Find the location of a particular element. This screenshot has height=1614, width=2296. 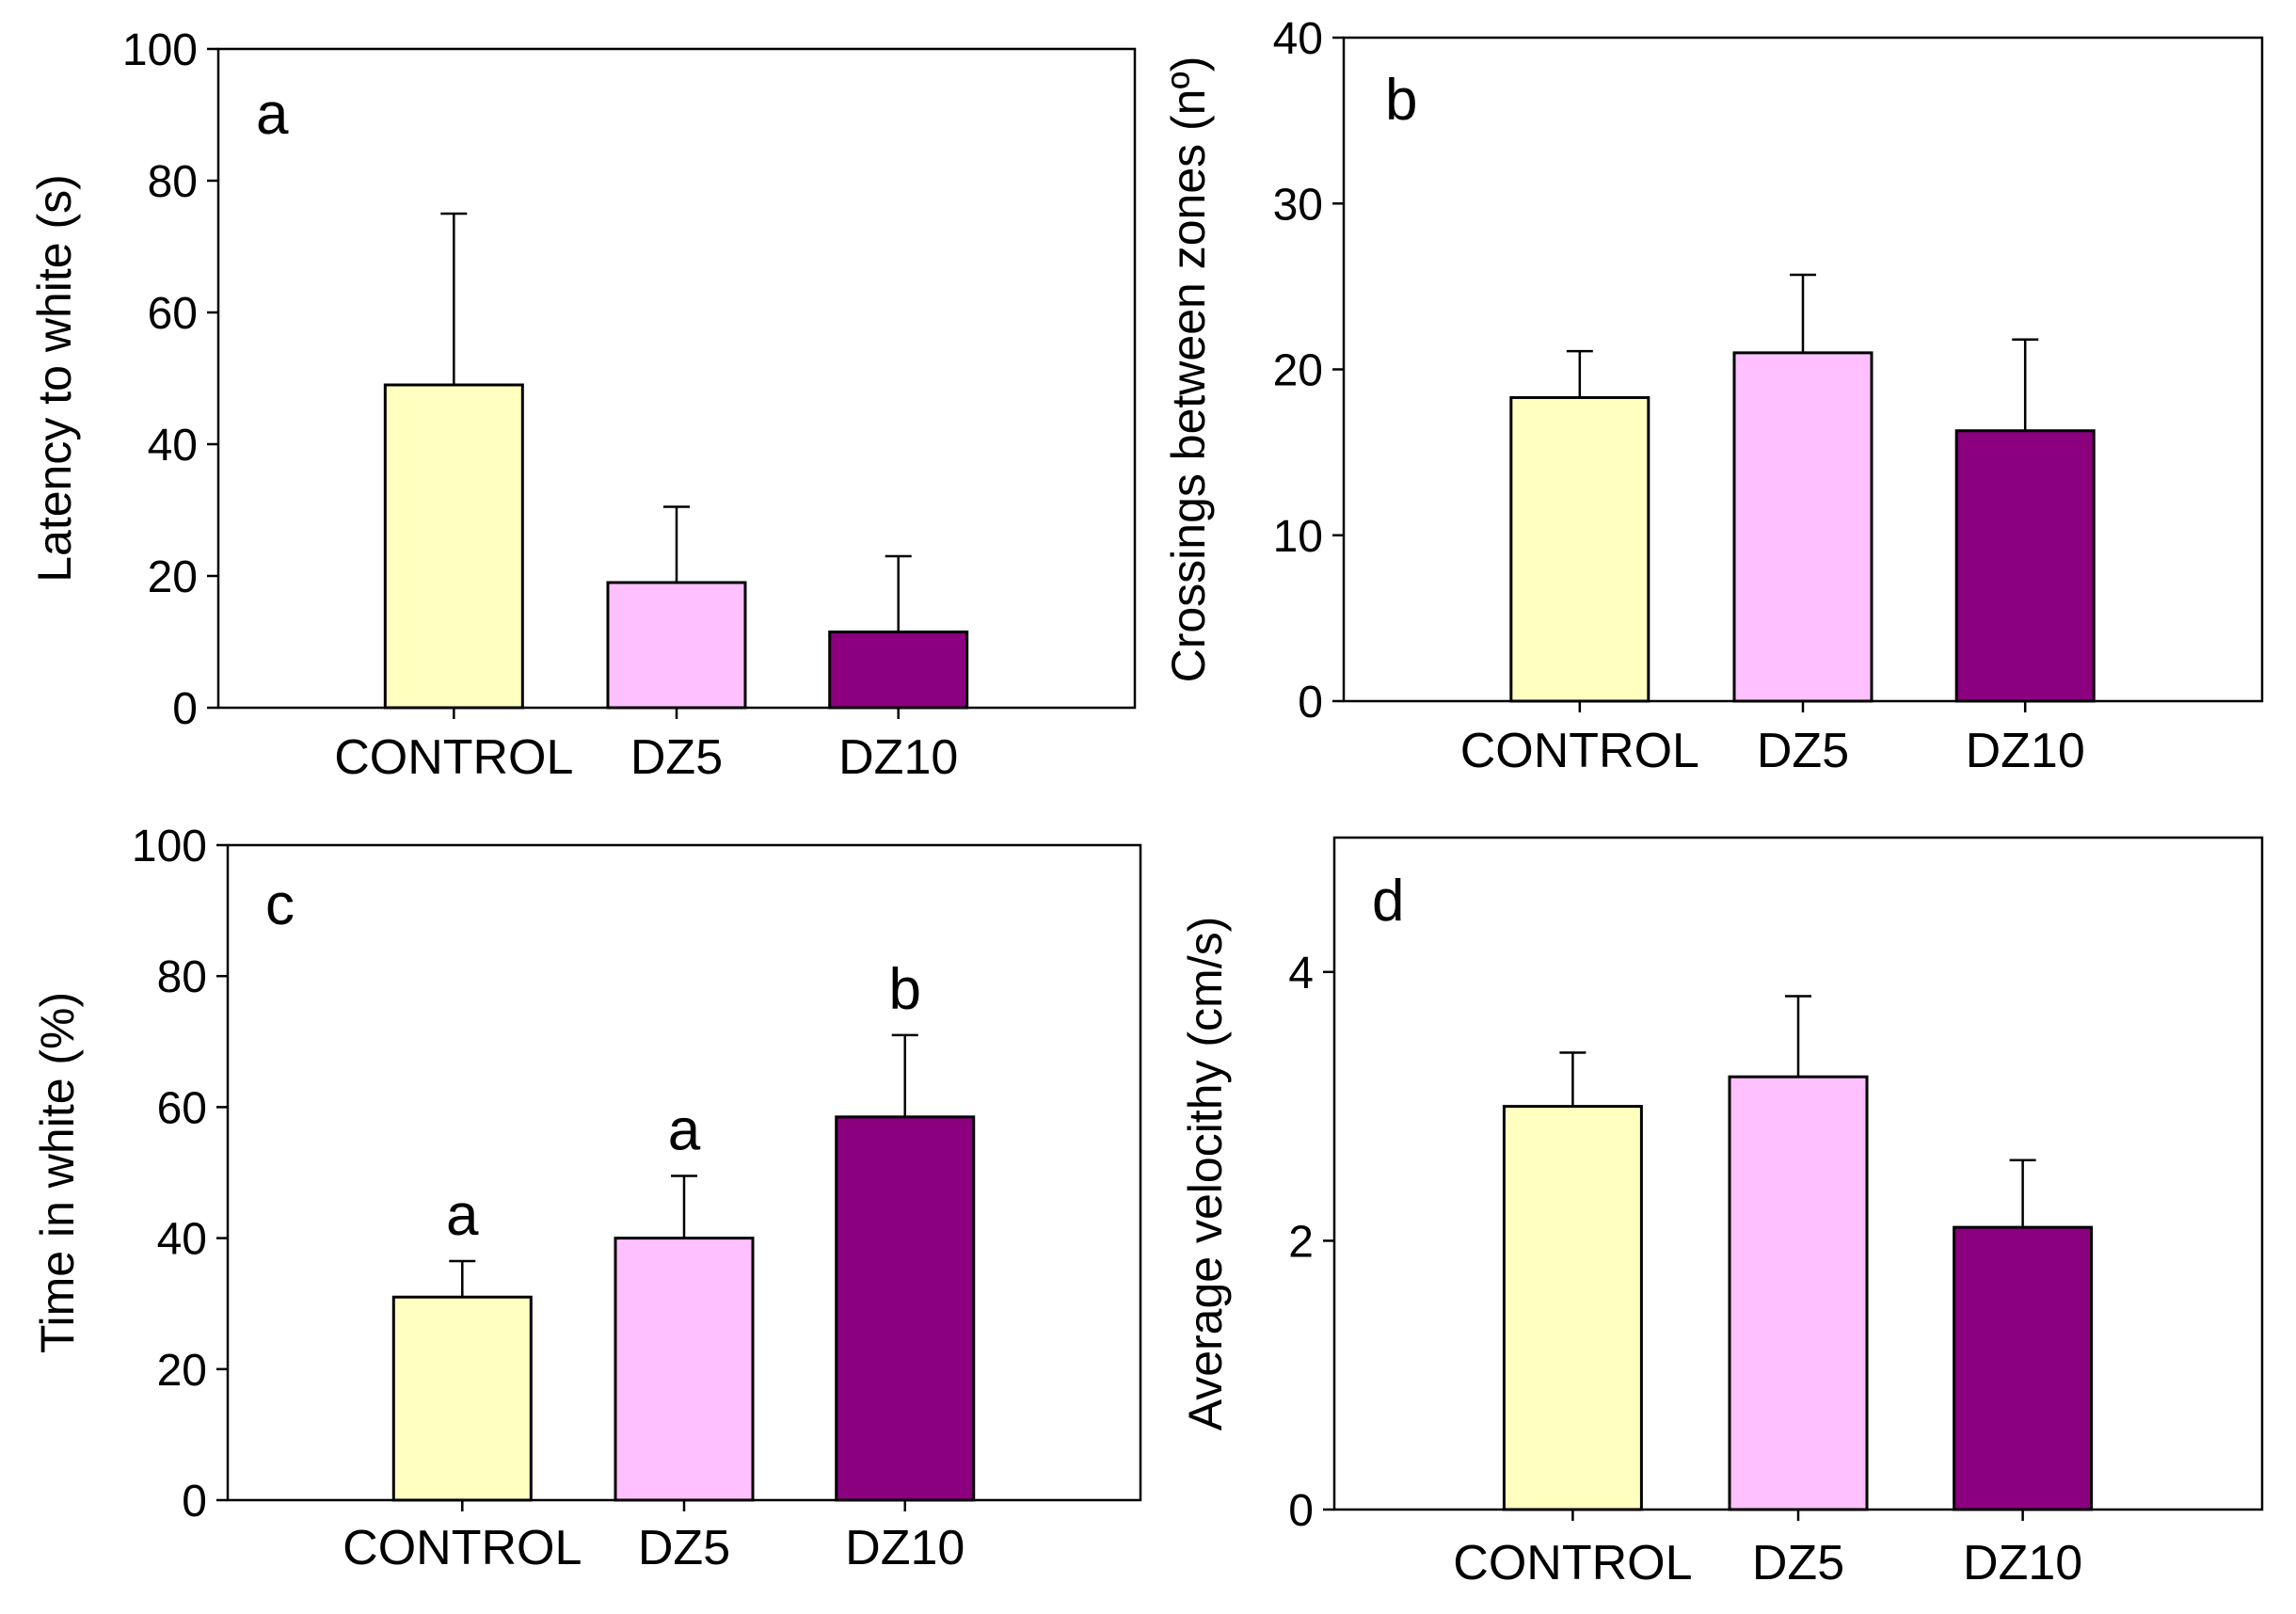

y-axis-label: Latency to white (s) is located at coordinates (54, 378).